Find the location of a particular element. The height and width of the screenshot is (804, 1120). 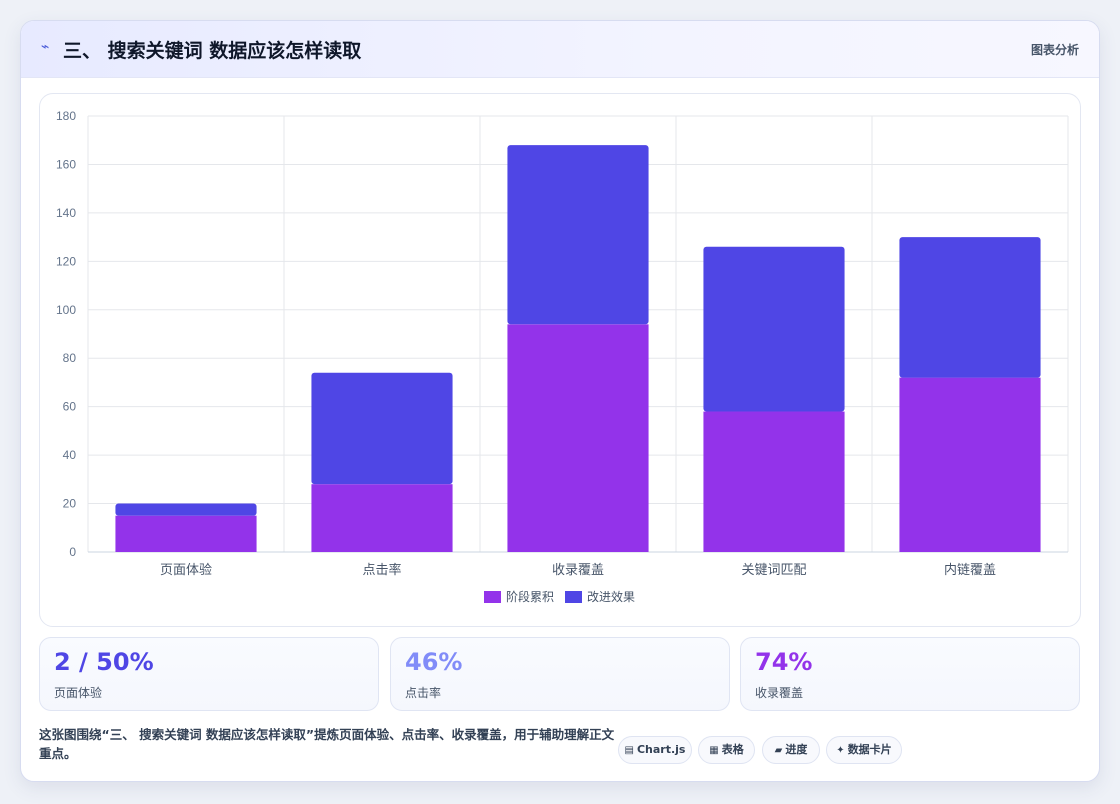

sparkle-icon: ✦ is located at coordinates (840, 750).